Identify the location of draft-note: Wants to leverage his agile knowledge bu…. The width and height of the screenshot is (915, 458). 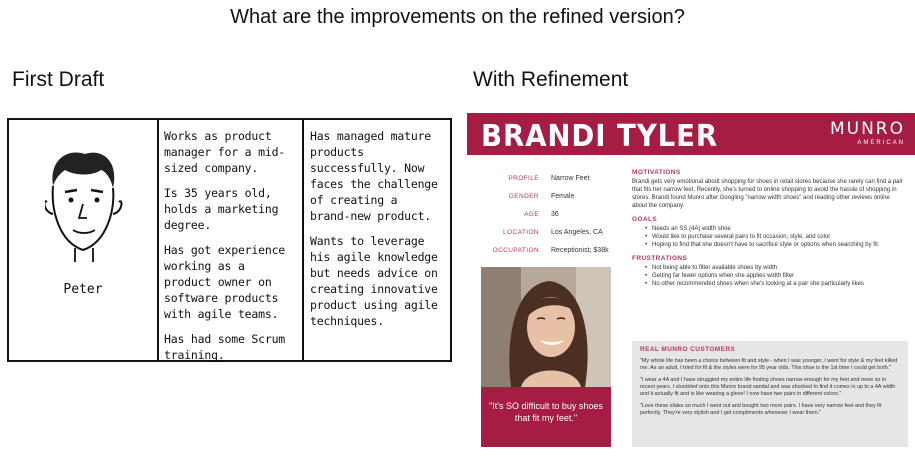
(374, 281).